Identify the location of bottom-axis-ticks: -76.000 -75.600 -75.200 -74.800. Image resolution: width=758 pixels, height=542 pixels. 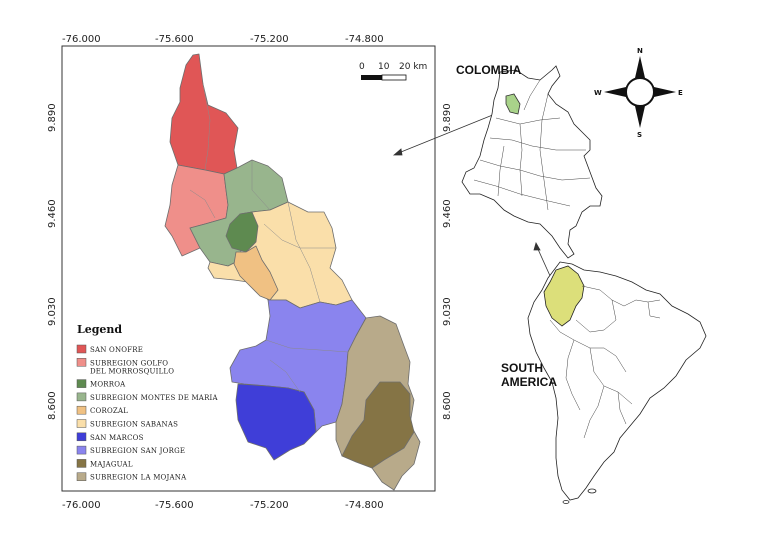
(223, 505).